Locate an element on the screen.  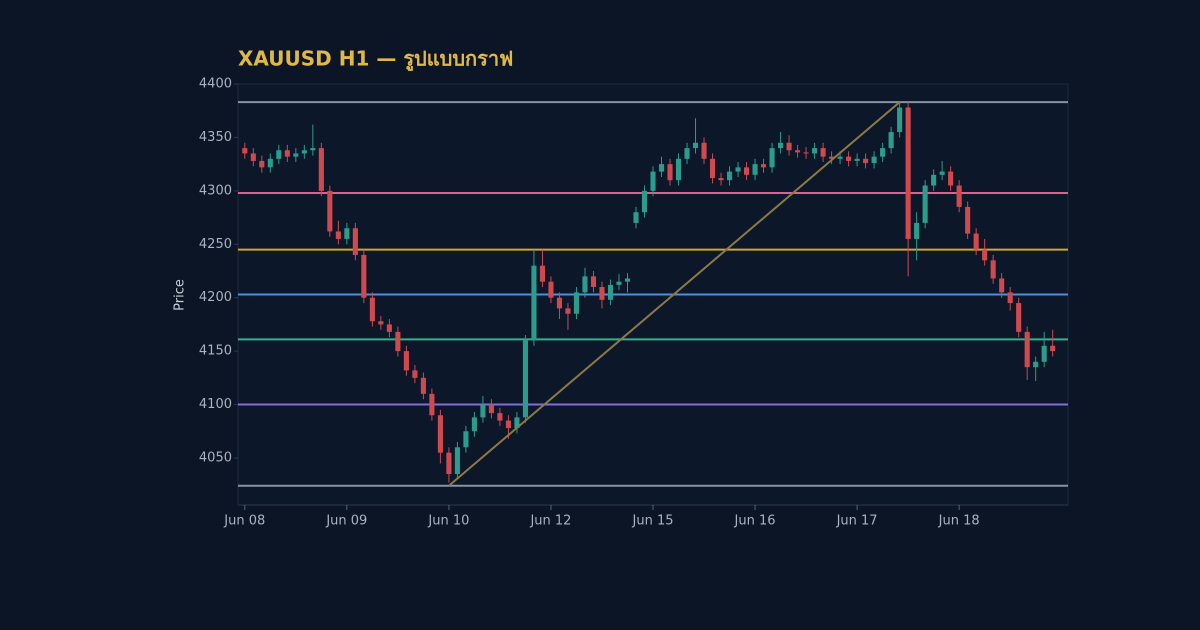
x-tick-label: Jun 16 is located at coordinates (755, 521).